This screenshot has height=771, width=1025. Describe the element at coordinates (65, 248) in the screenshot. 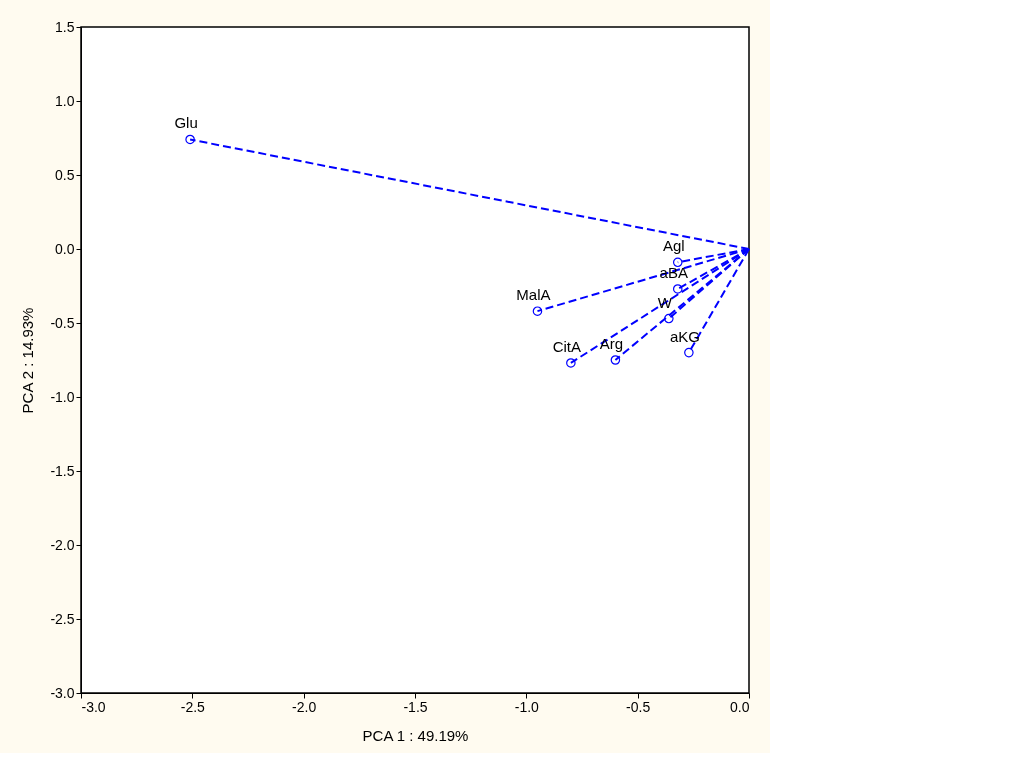

I see `y-tick-label: 0.0` at that location.